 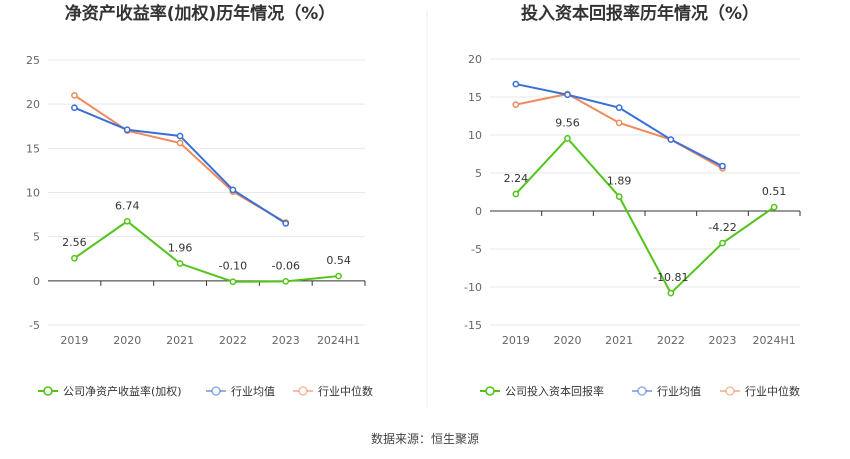 I want to click on data-source-label: 数据来源：恒生聚源, so click(x=425, y=438).